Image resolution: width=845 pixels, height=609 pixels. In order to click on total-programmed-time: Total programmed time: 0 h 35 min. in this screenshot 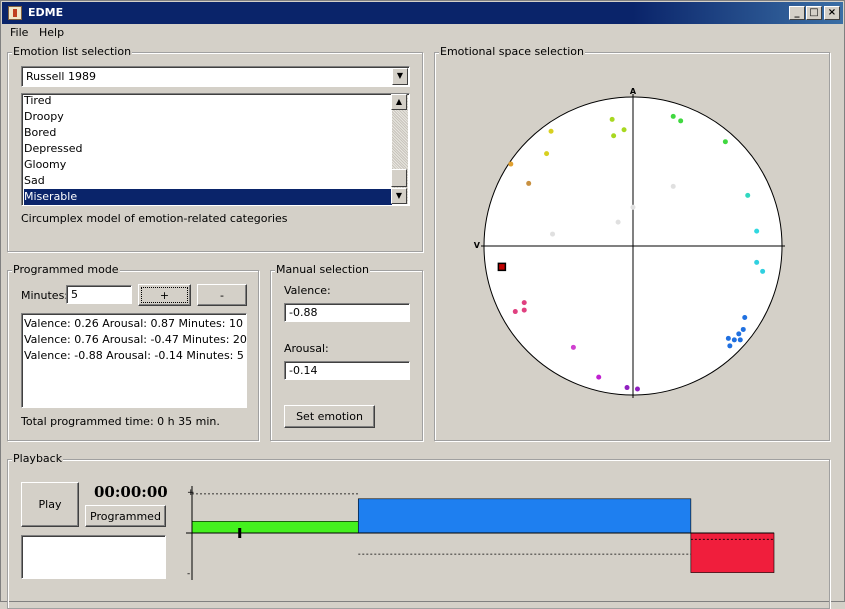, I will do `click(120, 421)`.